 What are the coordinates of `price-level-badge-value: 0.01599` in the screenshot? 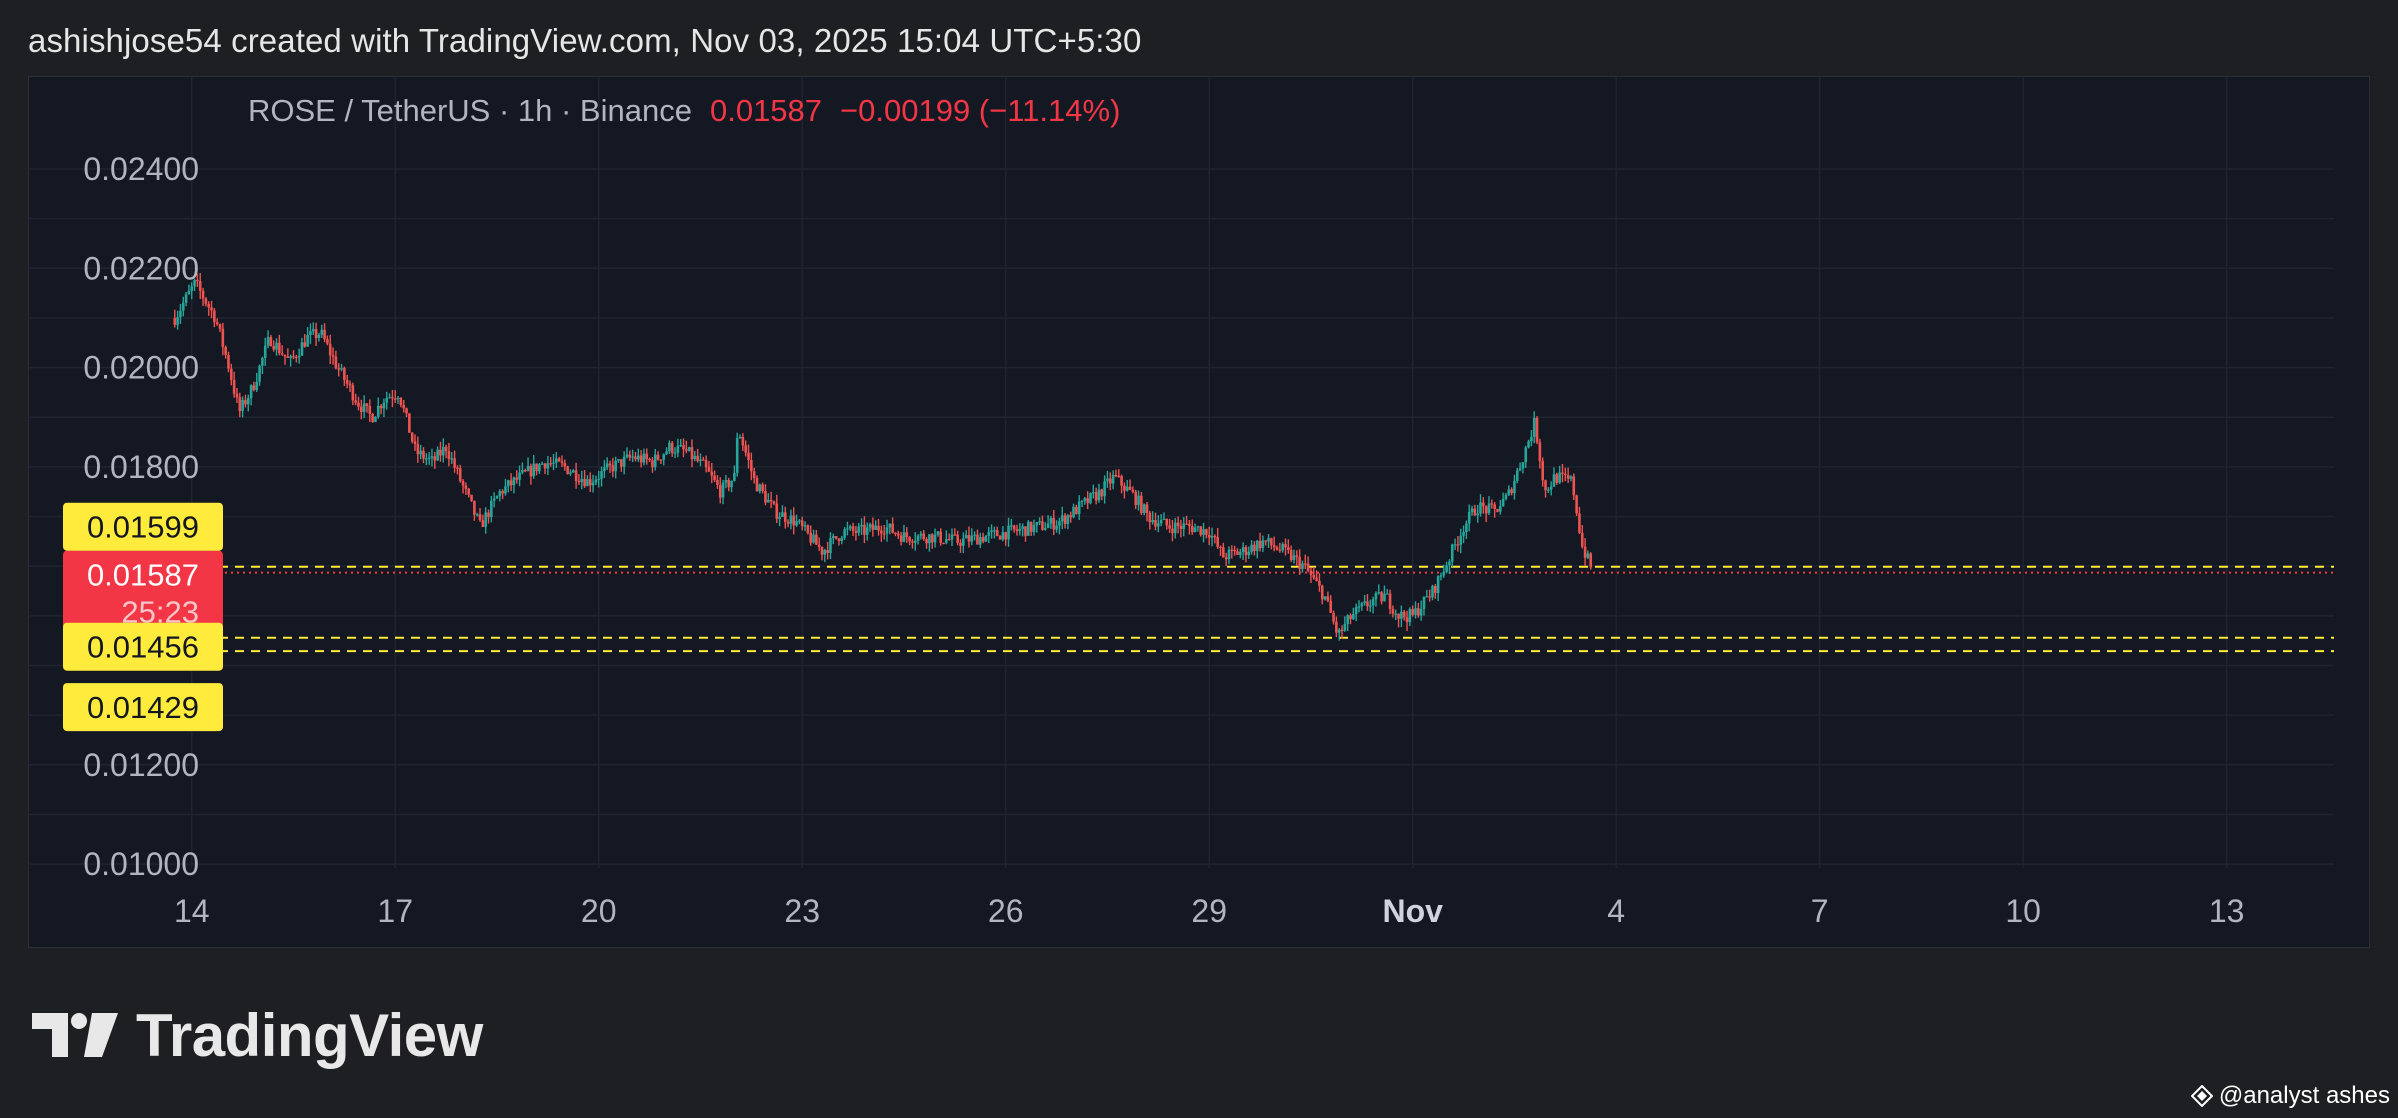 It's located at (143, 527).